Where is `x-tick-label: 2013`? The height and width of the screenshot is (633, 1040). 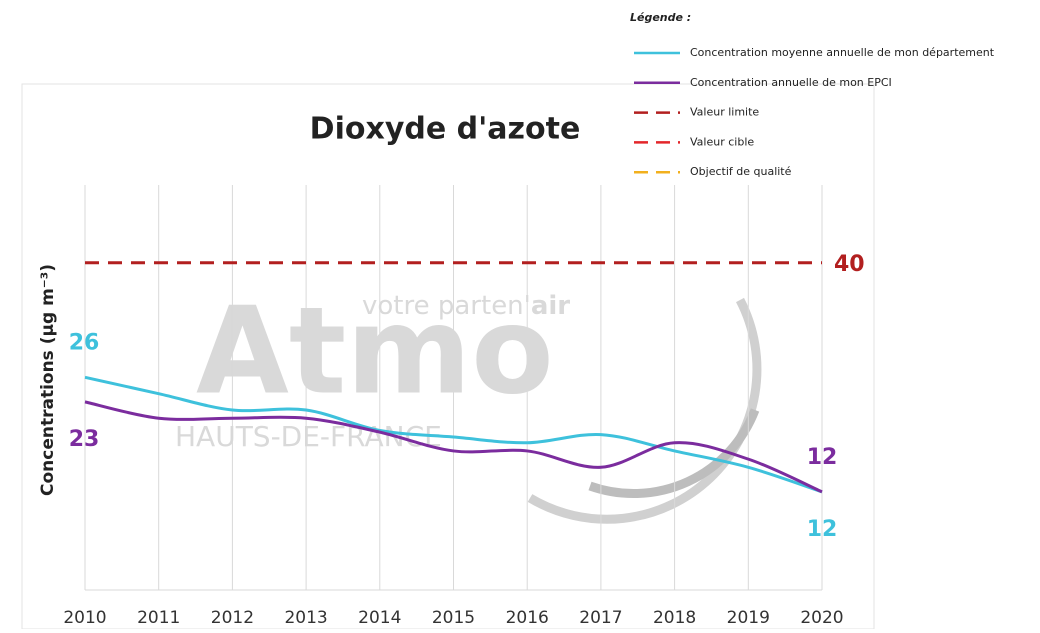
x-tick-label: 2013 is located at coordinates (305, 618).